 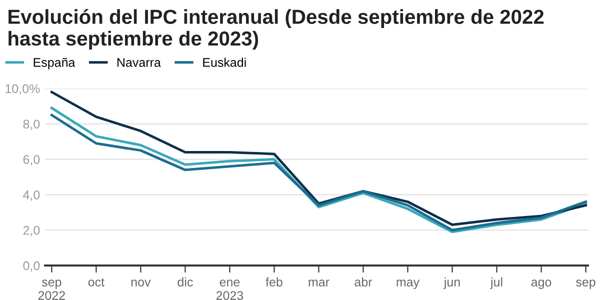 I want to click on y-tick-label: 0,0, so click(x=31, y=266).